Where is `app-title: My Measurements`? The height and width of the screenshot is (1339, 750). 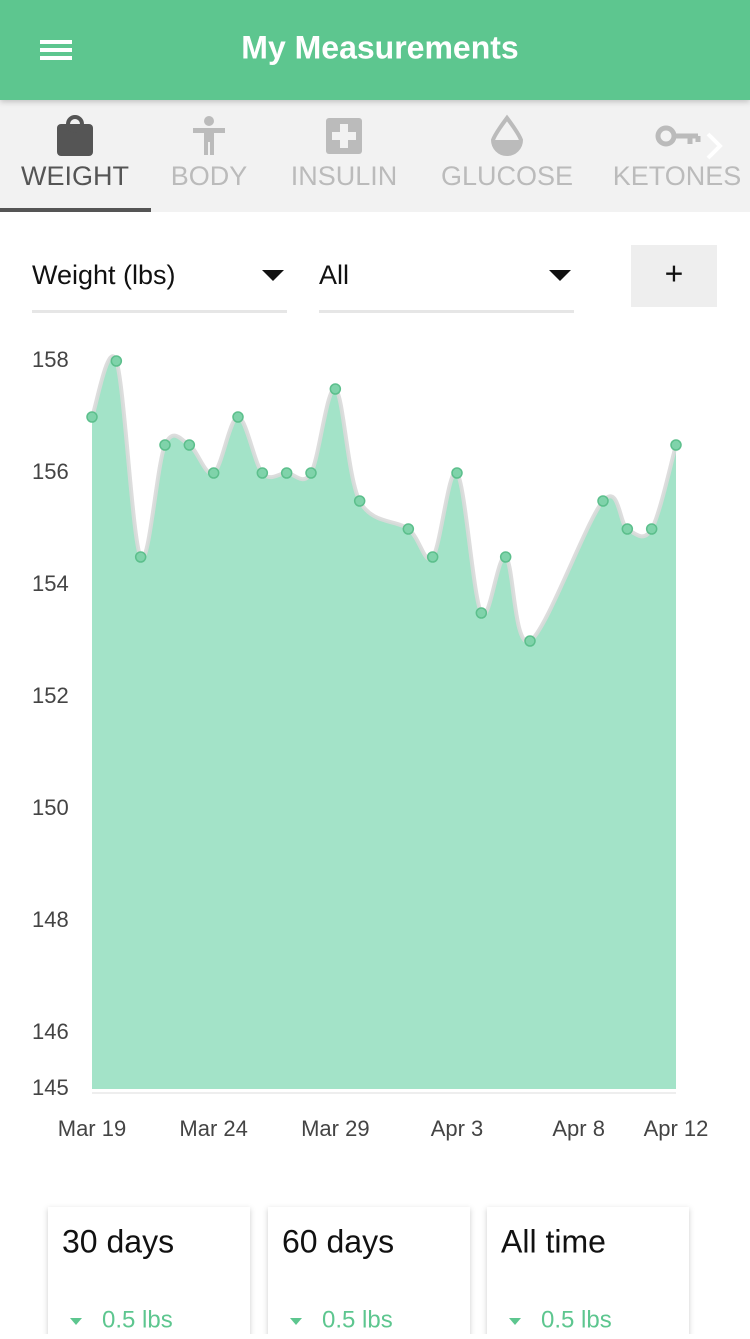
app-title: My Measurements is located at coordinates (379, 47).